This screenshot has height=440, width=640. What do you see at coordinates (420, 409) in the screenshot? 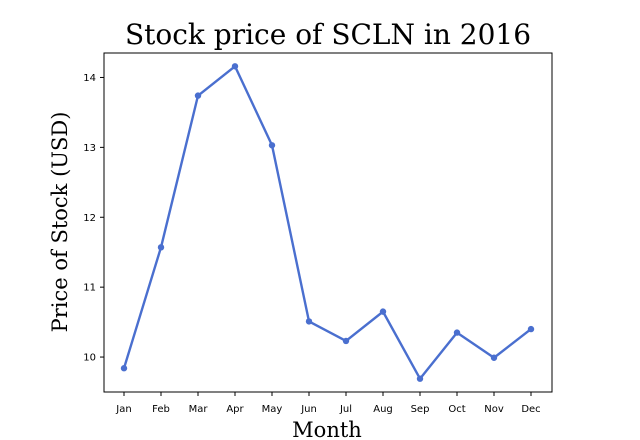
I see `x-tick-label: Sep` at bounding box center [420, 409].